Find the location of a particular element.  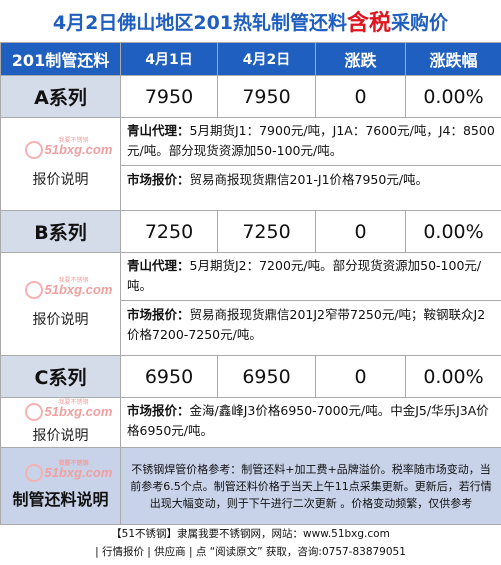

price-date-1: 6950 is located at coordinates (169, 376).